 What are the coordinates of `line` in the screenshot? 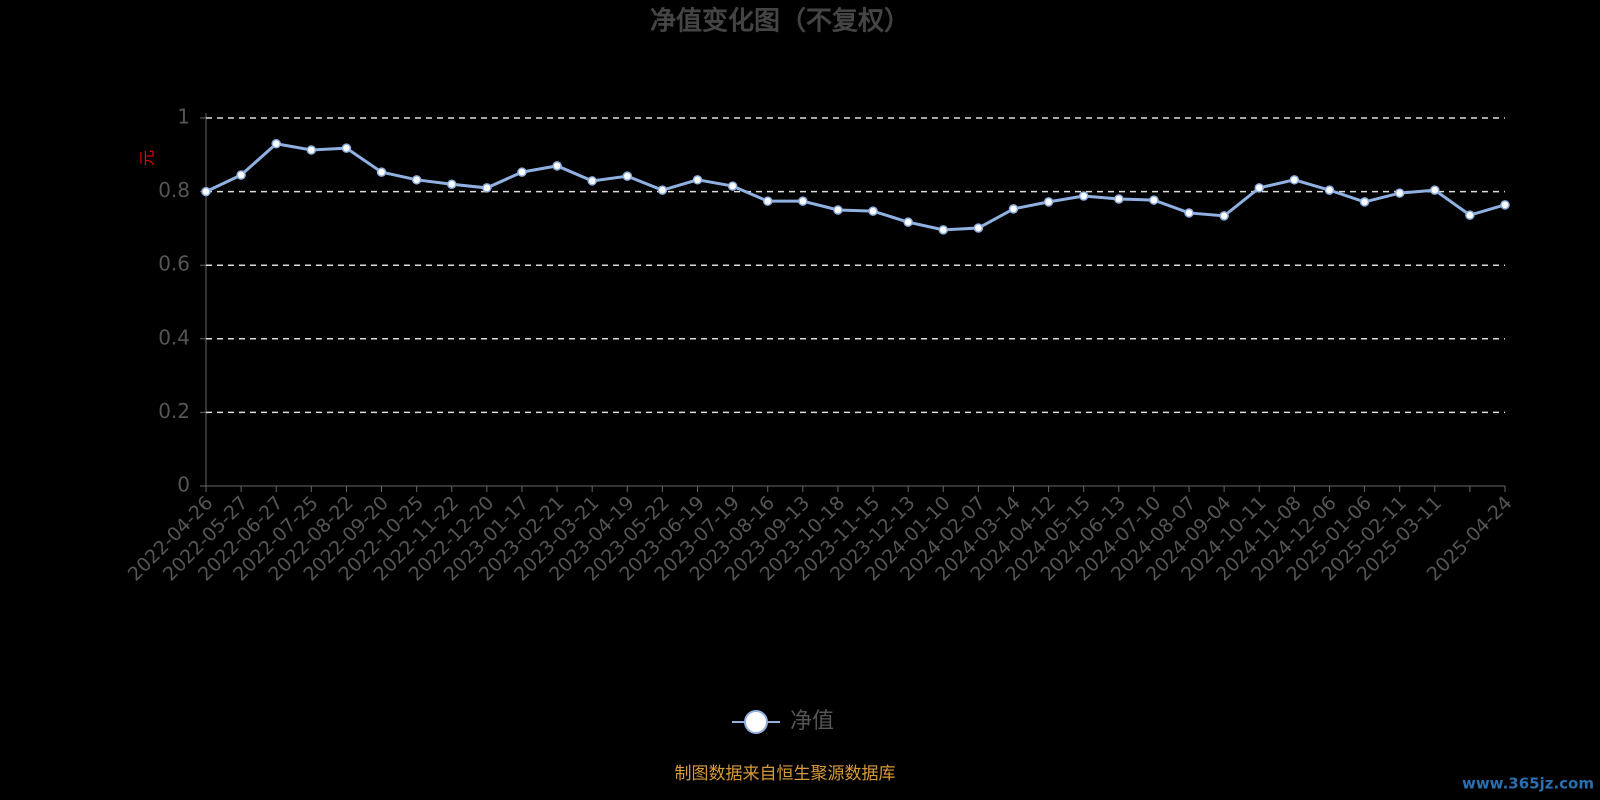 It's located at (855, 187).